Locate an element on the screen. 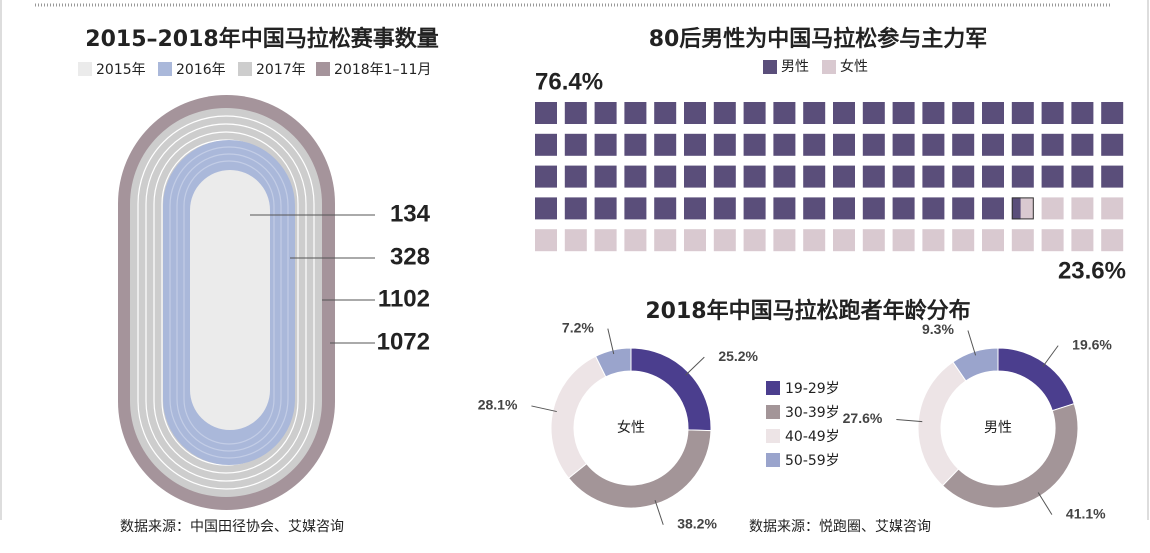  legend-label: 2015年 is located at coordinates (121, 70).